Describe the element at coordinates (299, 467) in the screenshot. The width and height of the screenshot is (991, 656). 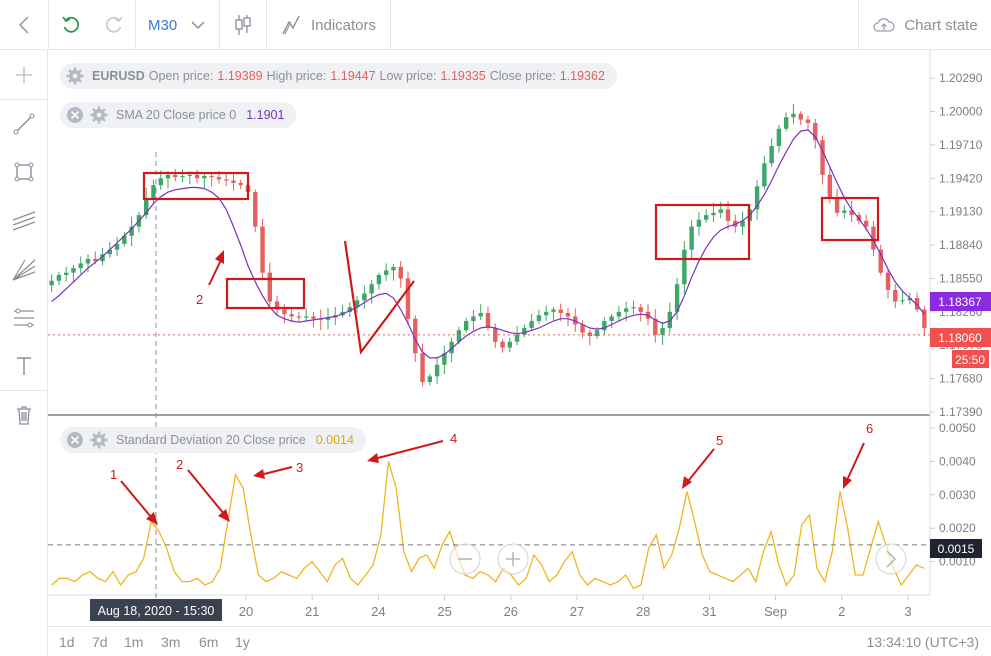
I see `annotation-label-3: 3` at that location.